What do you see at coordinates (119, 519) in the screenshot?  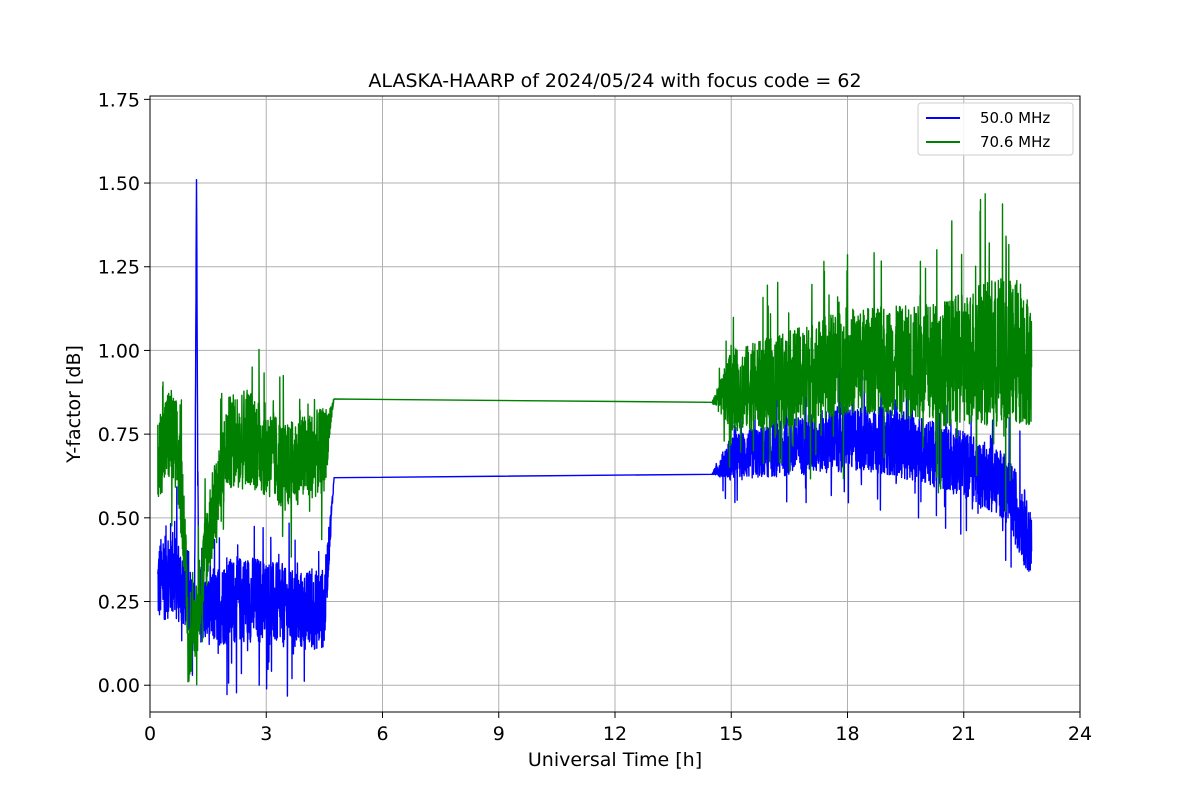 I see `y-tick-label: 0.50` at bounding box center [119, 519].